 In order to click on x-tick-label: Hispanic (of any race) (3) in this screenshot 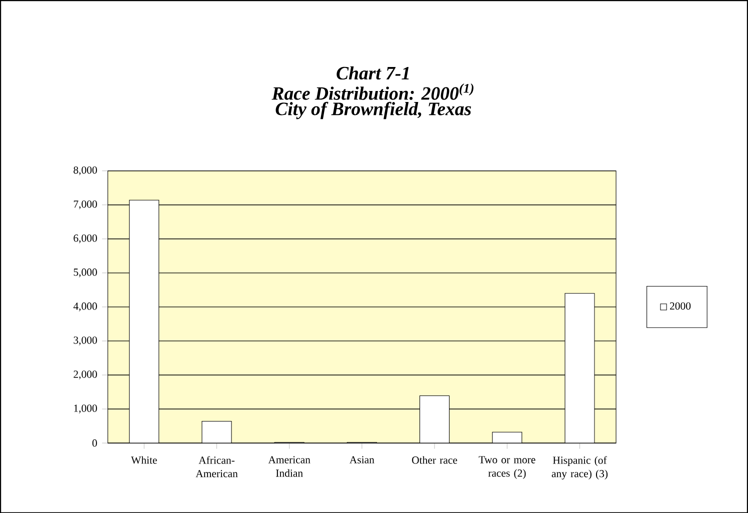, I will do `click(580, 468)`.